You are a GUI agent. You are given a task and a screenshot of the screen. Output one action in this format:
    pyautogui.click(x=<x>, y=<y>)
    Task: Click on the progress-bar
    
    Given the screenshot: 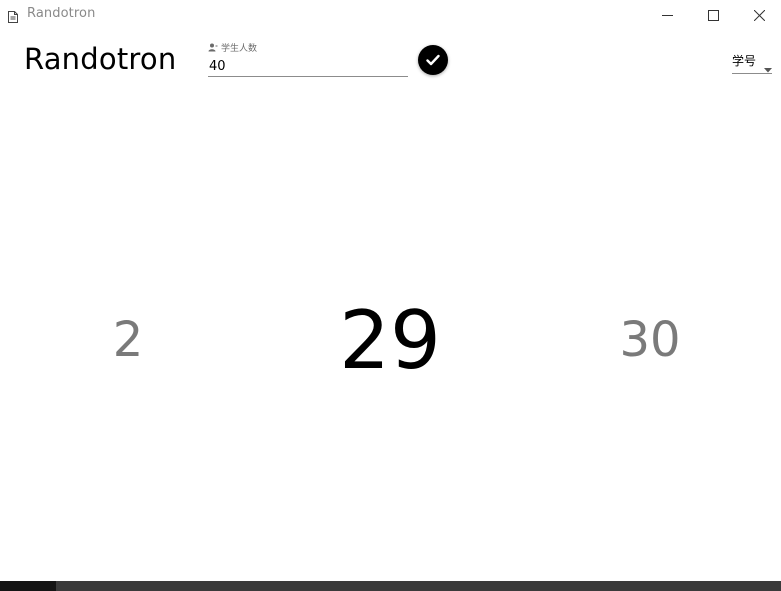 What is the action you would take?
    pyautogui.click(x=390, y=586)
    